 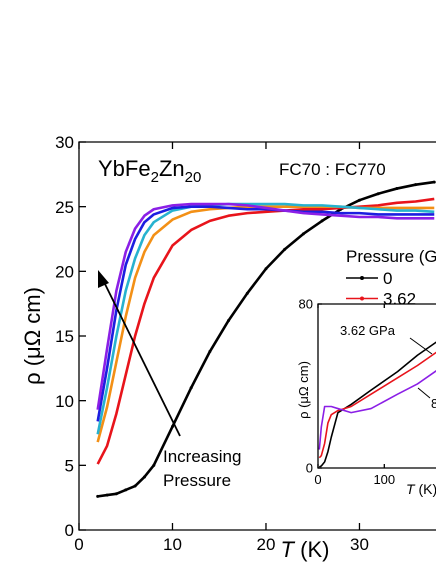 I want to click on axis-frame, so click(x=376, y=386).